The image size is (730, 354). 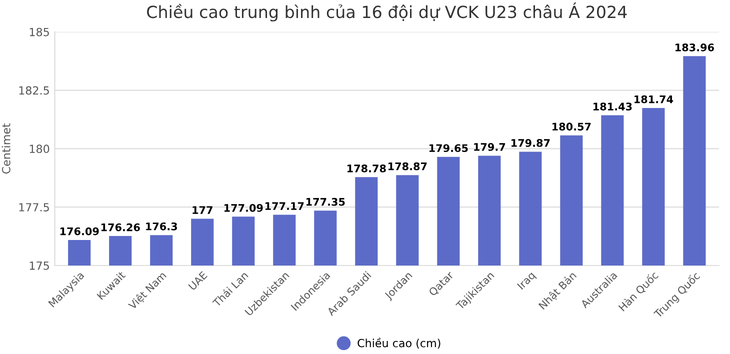 What do you see at coordinates (6, 148) in the screenshot?
I see `y-axis-title: Centimet` at bounding box center [6, 148].